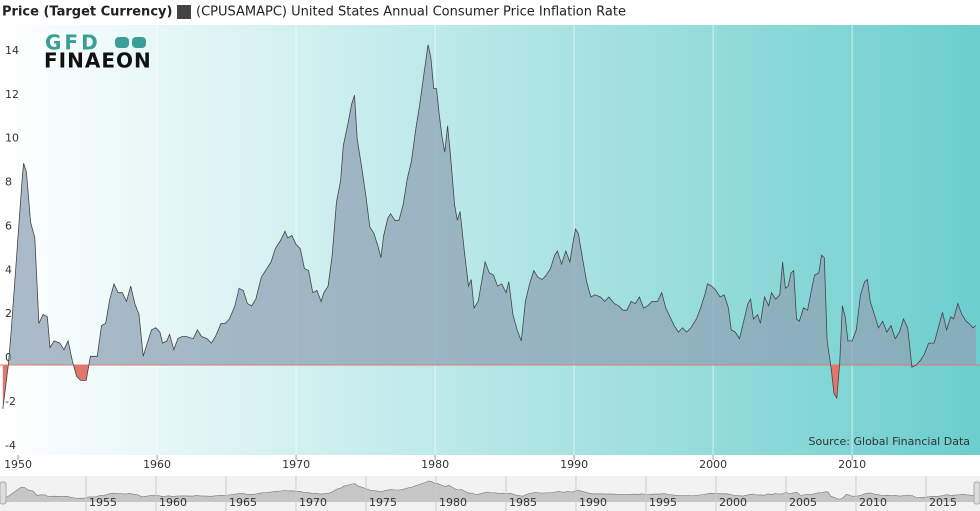 This screenshot has width=980, height=511. I want to click on y-tick-label: 14, so click(12, 50).